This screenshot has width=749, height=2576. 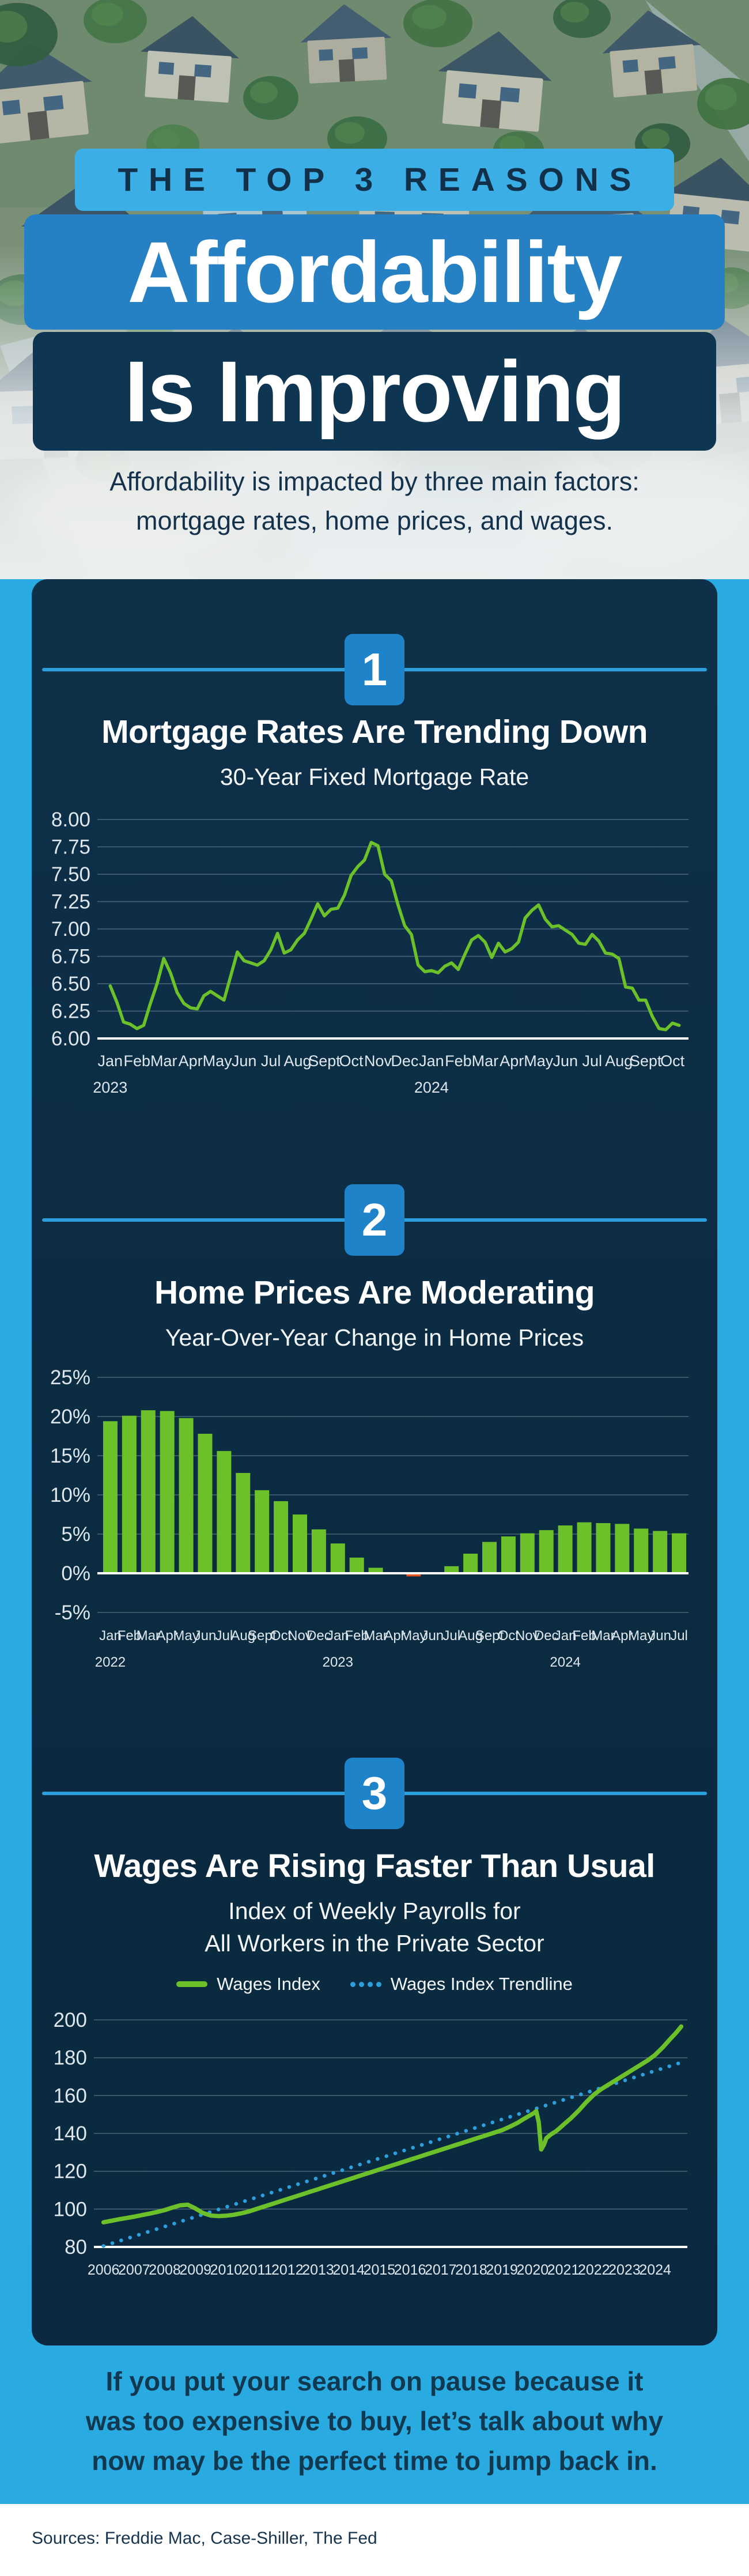 What do you see at coordinates (70, 1495) in the screenshot?
I see `svg-text: 10%` at bounding box center [70, 1495].